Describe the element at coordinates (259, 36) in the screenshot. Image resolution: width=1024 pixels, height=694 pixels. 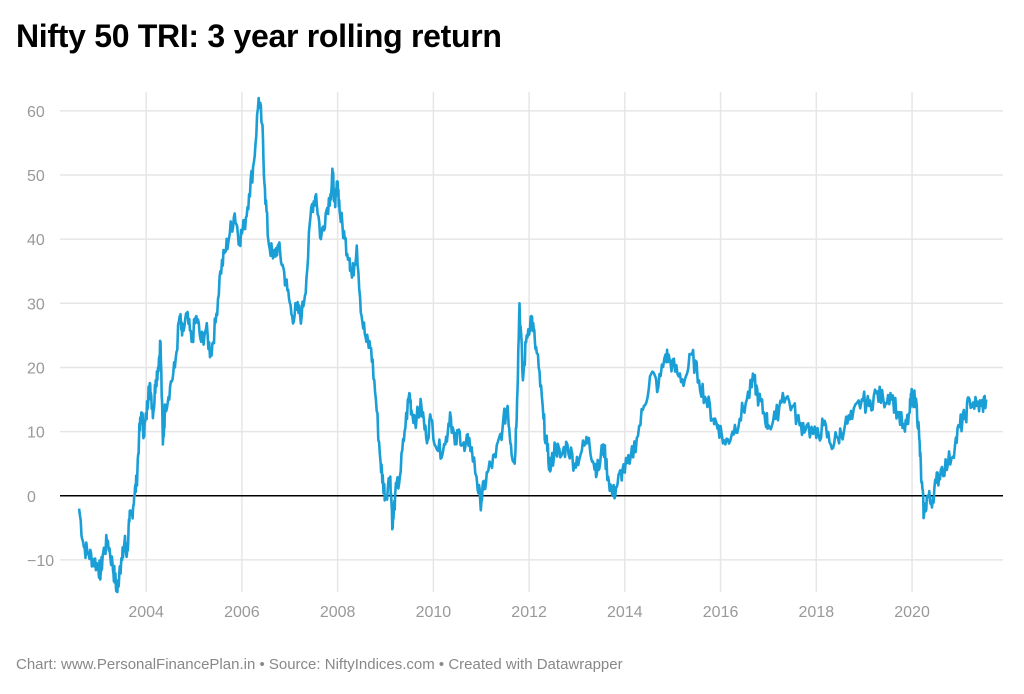
I see `chart-title: Nifty 50 TRI: 3 year rolling return` at that location.